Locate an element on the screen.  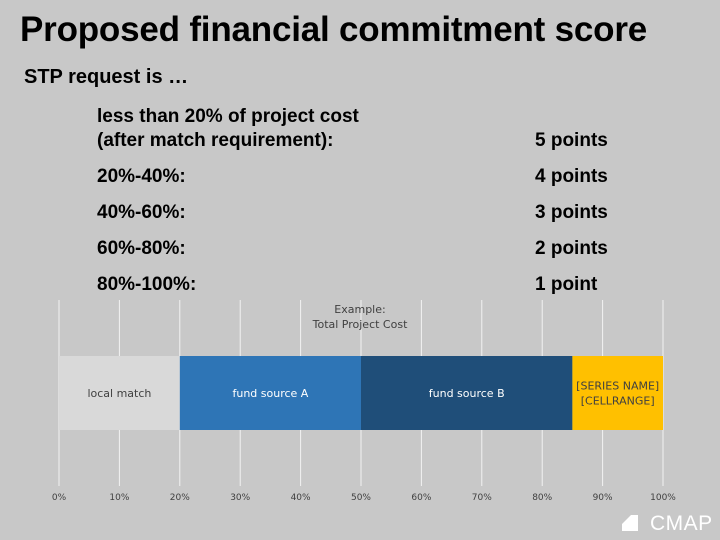
x-tick-label: 100% is located at coordinates (663, 498).